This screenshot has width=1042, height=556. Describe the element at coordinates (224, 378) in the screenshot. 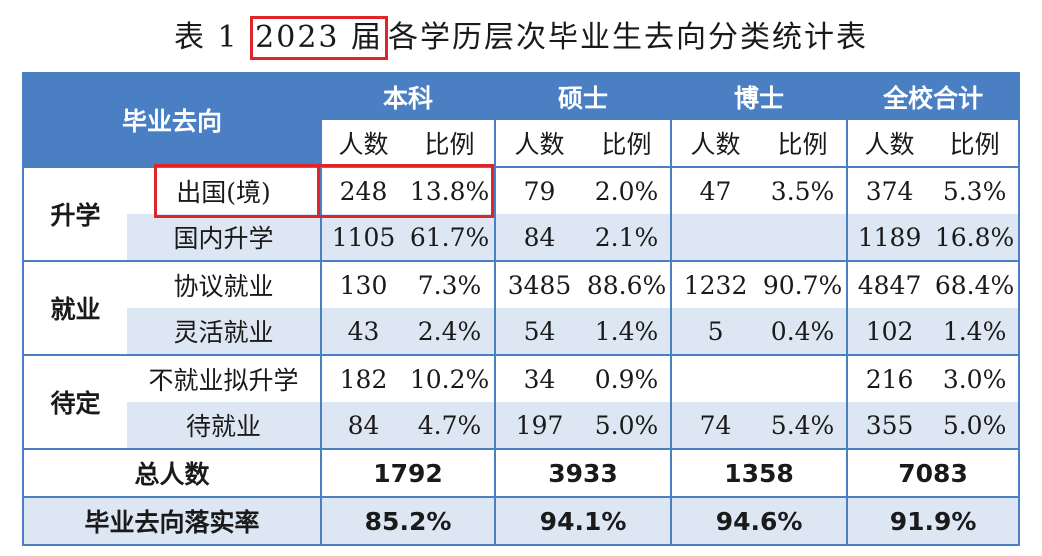

I see `row-label: 不就业拟升学` at that location.